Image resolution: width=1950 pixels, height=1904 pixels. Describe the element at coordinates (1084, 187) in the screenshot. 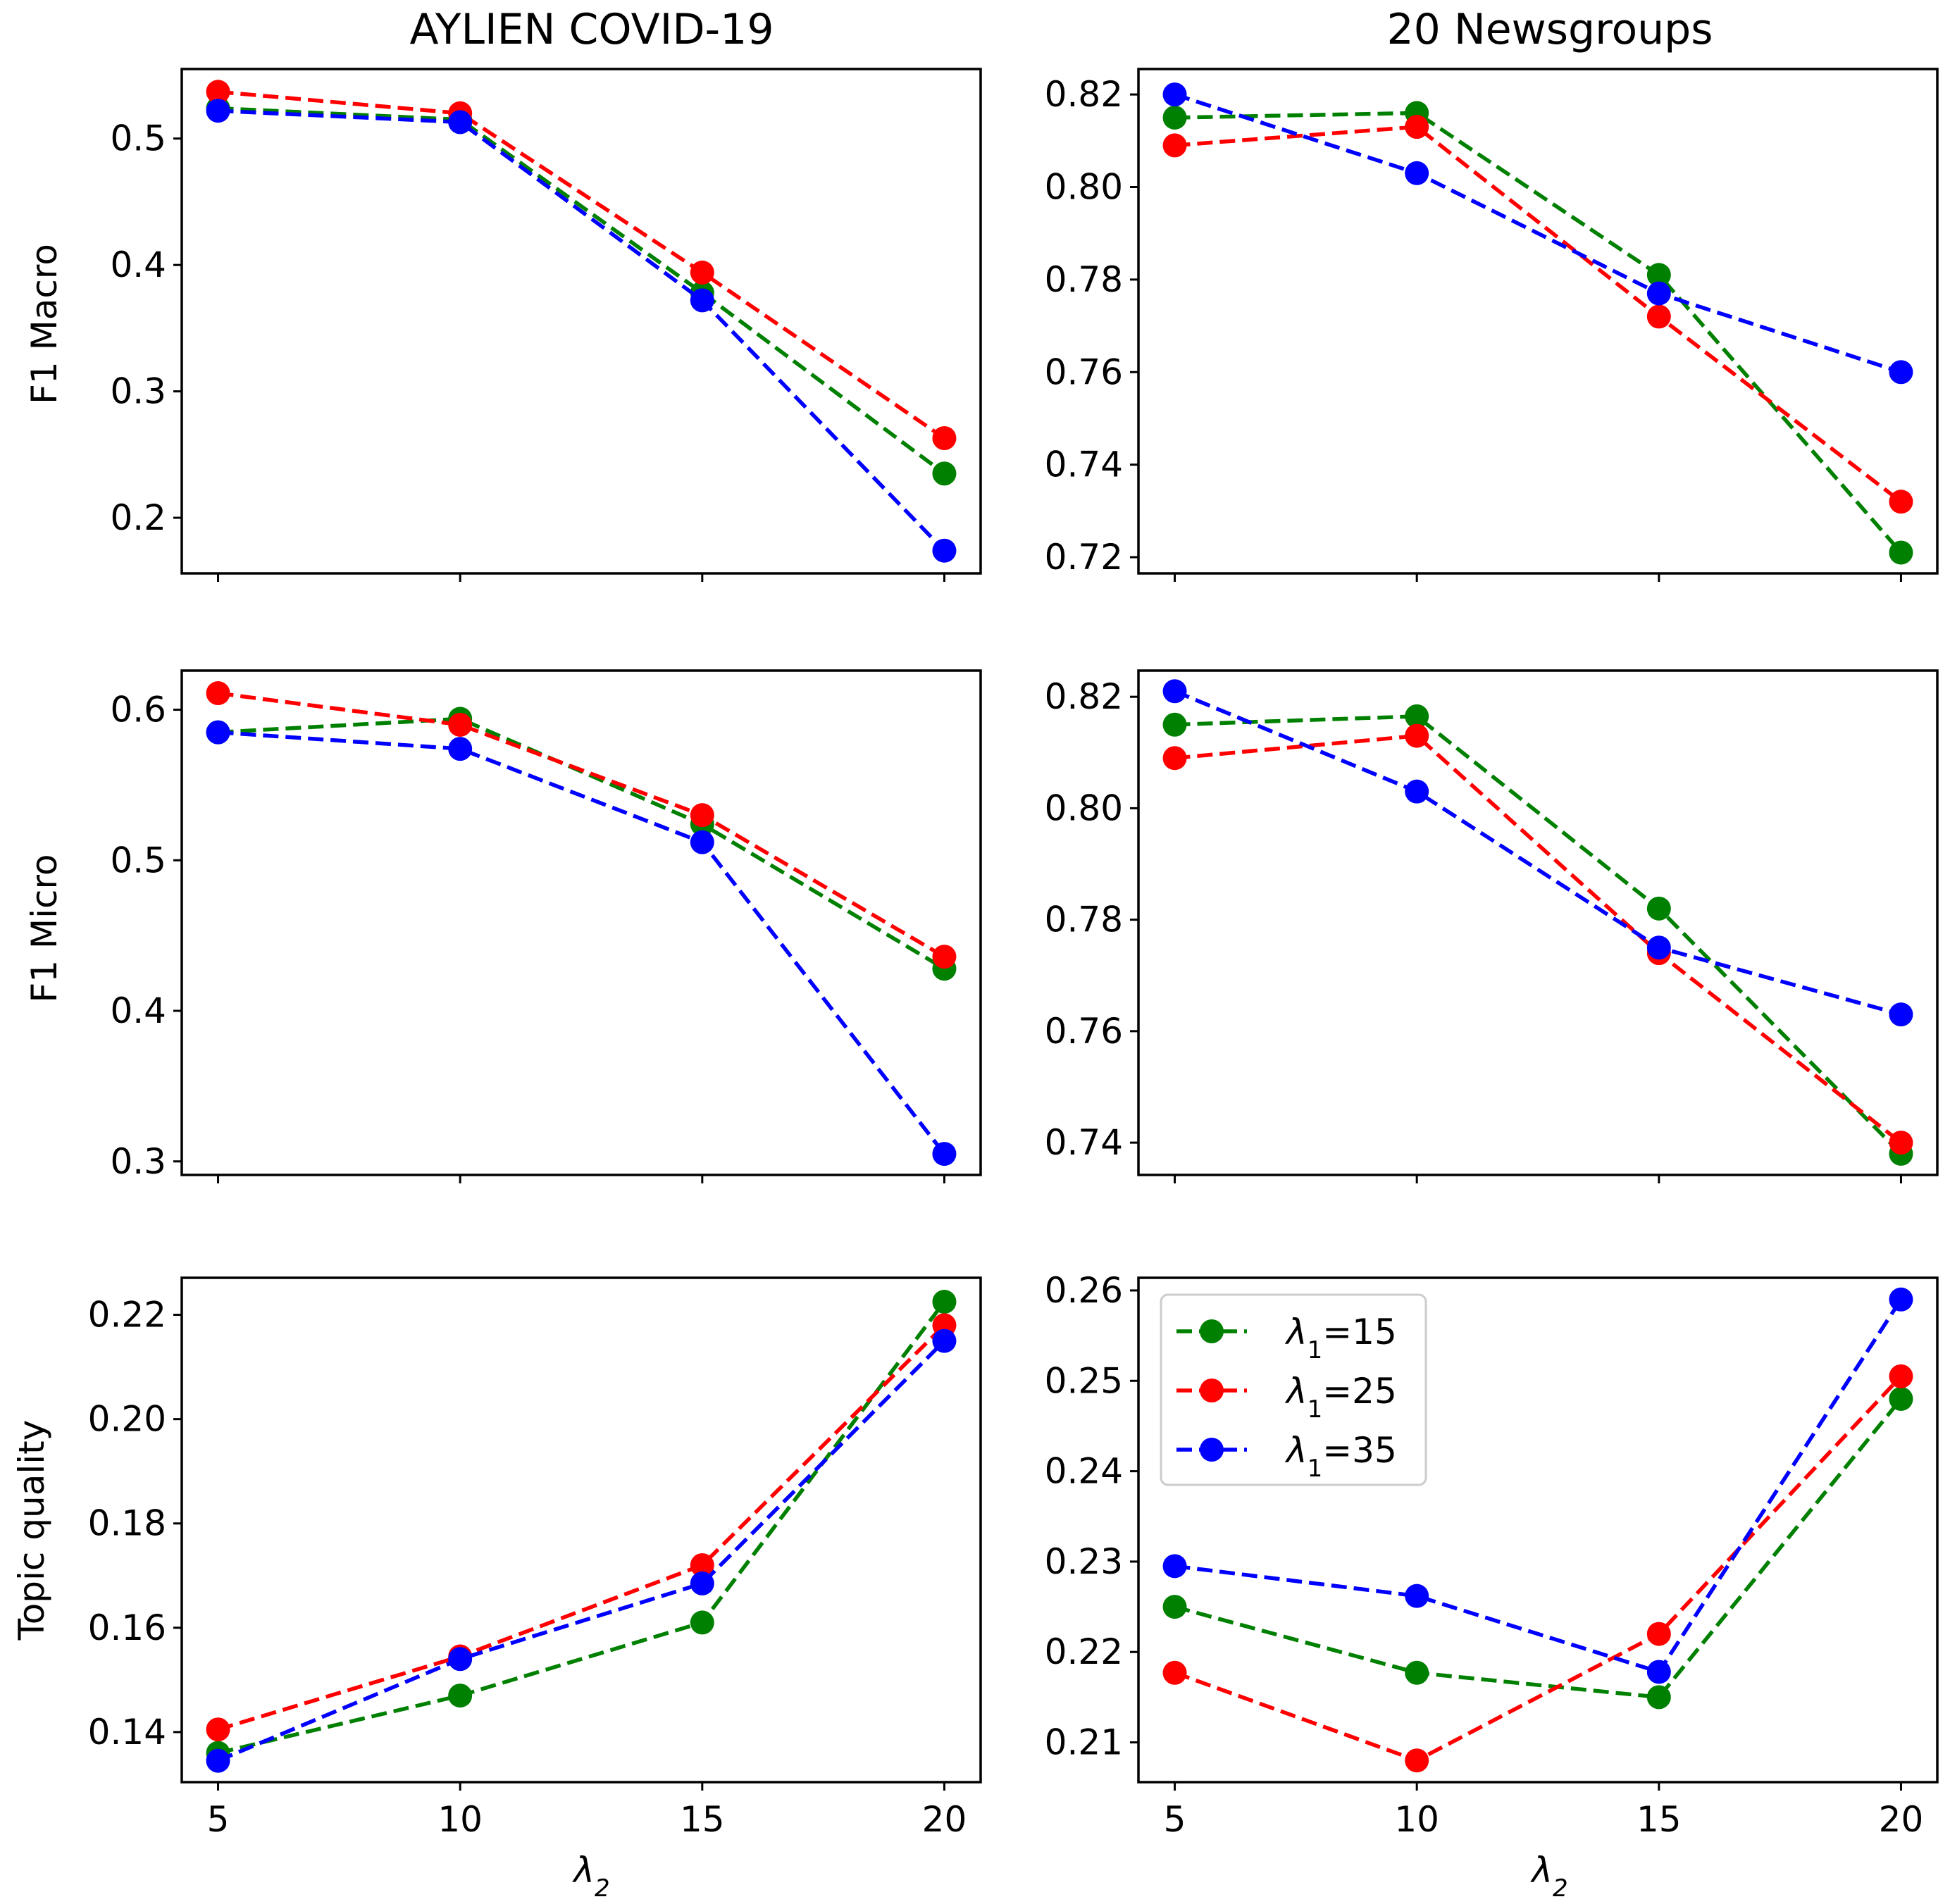

I see `y-tick-label: 0.80` at that location.